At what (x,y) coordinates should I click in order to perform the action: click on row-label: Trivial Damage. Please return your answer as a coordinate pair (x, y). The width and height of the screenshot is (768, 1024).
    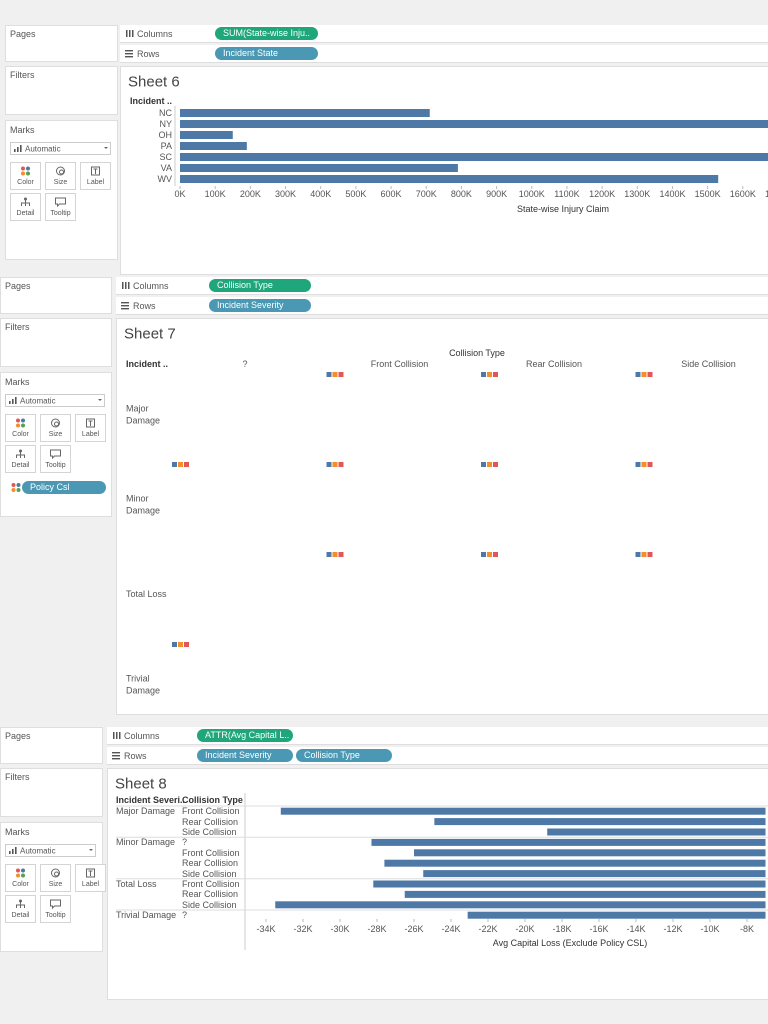
    Looking at the image, I should click on (143, 684).